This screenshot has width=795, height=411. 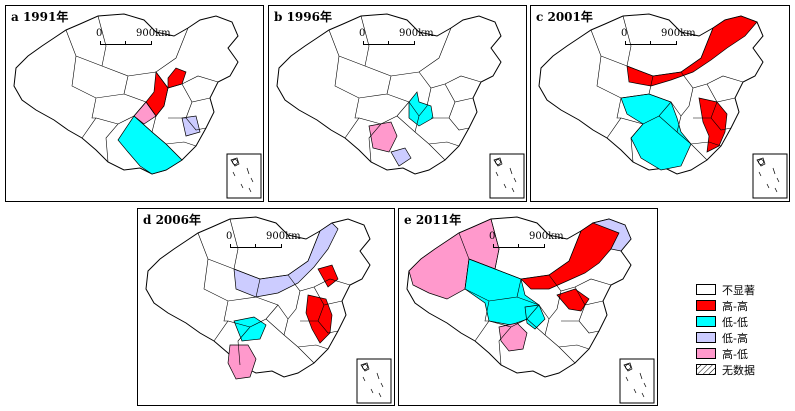 I want to click on legend-item-not-significant: 不显著, so click(x=744, y=290).